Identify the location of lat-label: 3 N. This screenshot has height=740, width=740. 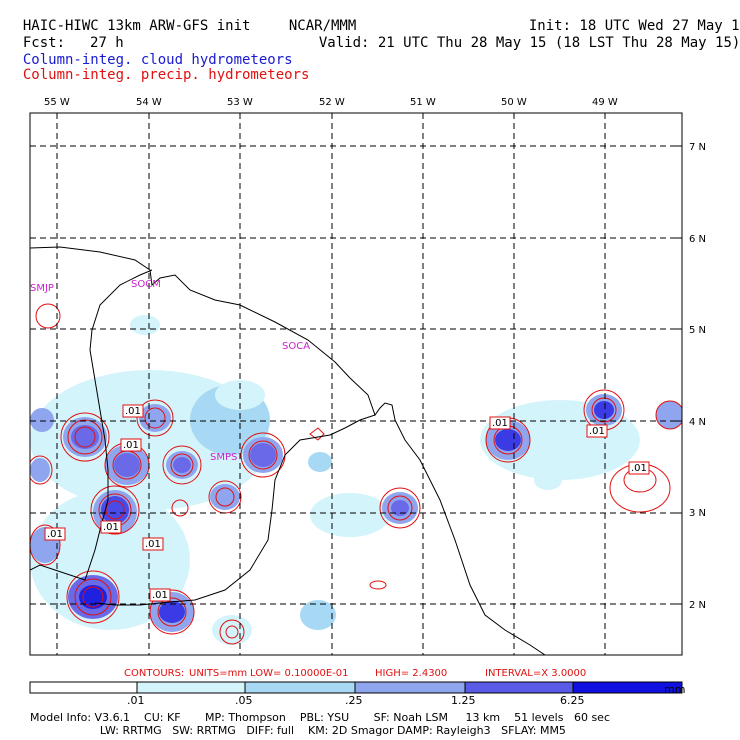
(697, 513).